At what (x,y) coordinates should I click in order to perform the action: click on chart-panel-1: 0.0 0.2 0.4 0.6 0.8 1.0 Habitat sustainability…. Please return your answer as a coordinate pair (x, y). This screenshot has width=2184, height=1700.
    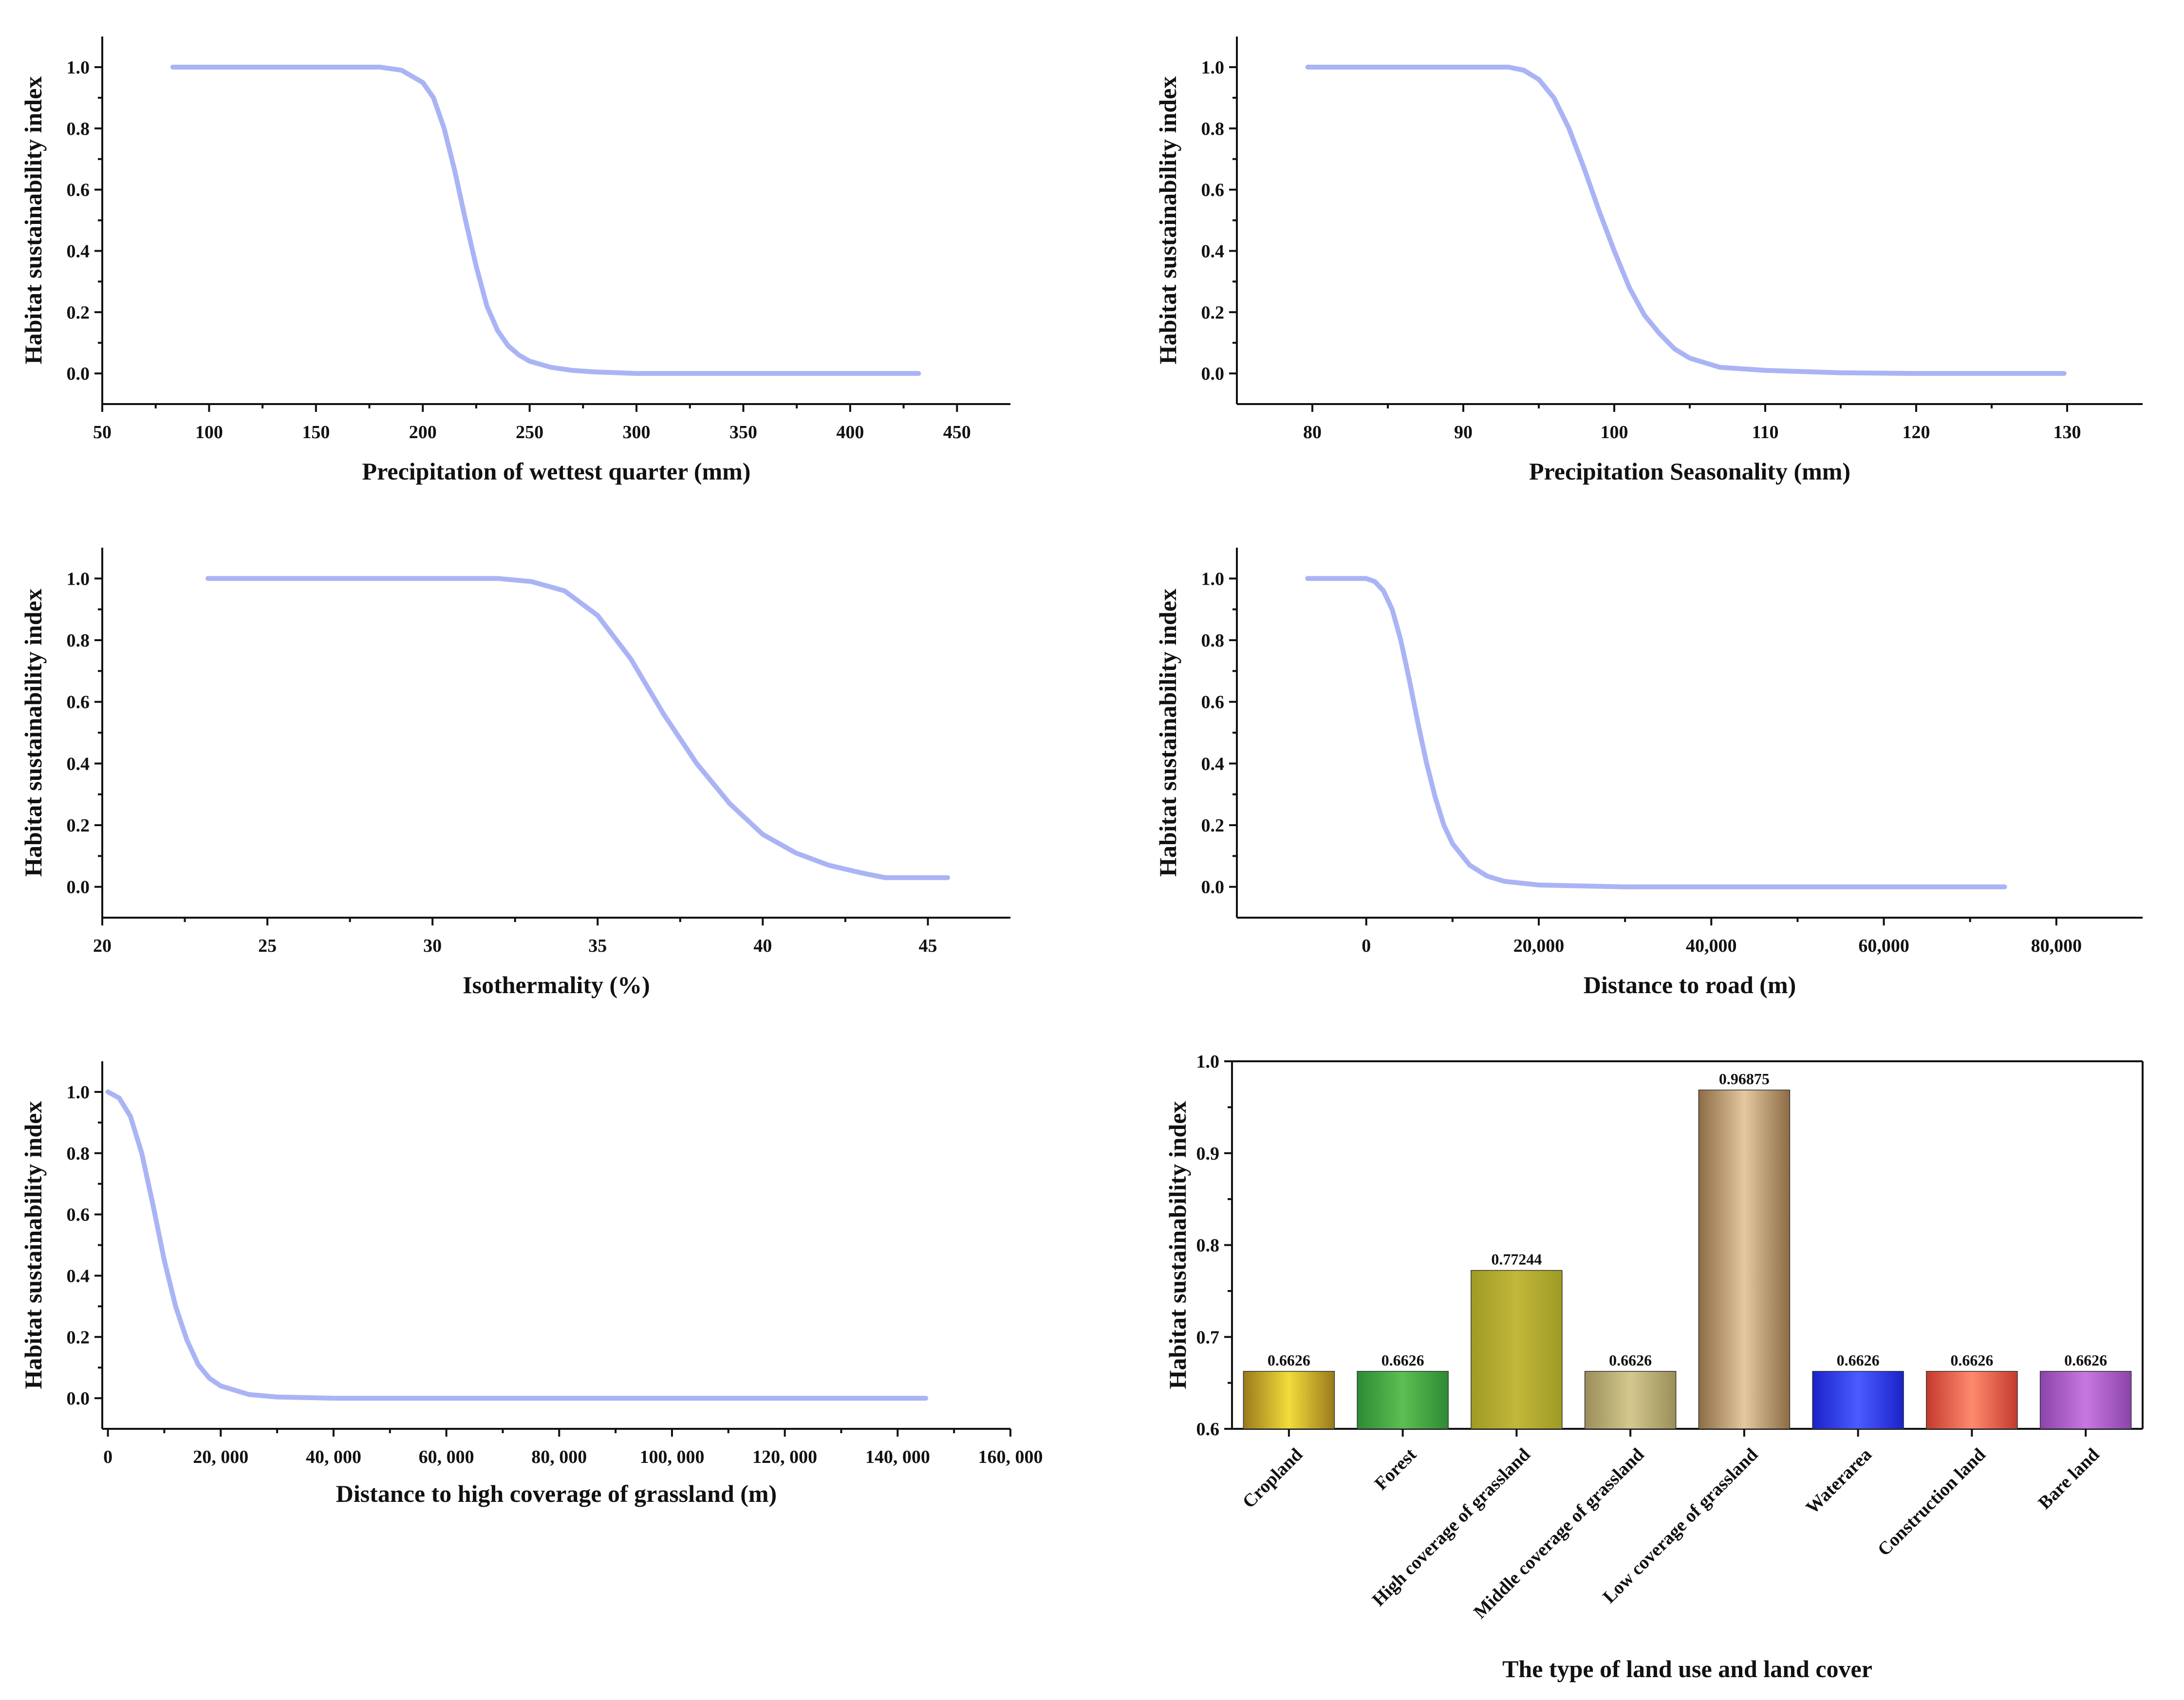
    Looking at the image, I should click on (514, 261).